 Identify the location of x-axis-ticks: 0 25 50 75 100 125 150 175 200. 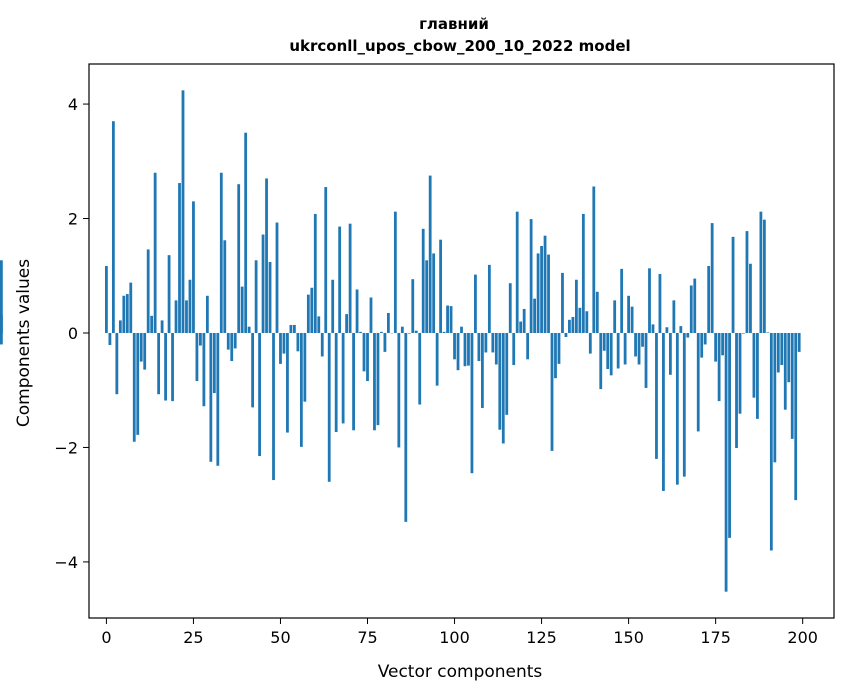
(459, 632).